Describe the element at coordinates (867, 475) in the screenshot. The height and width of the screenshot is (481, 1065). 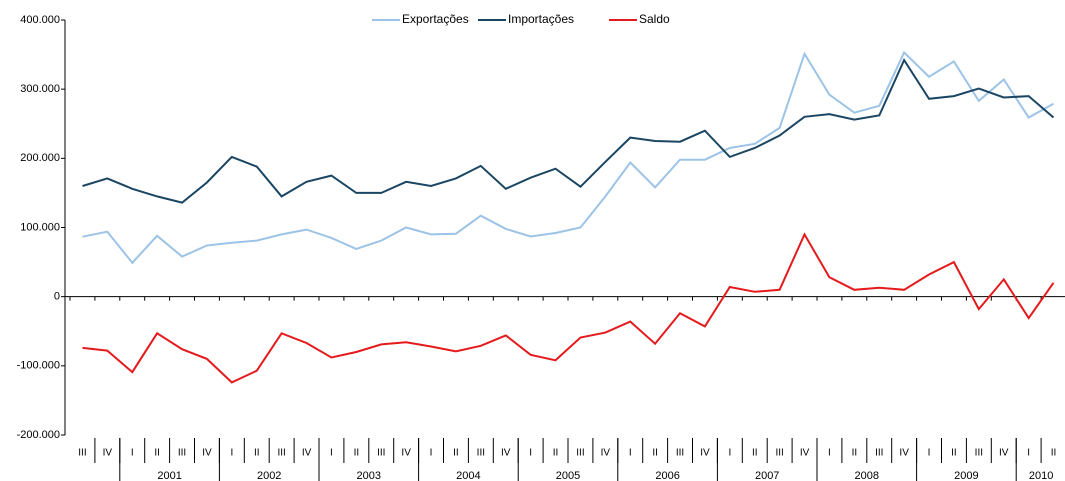
I see `year-label: 2008` at that location.